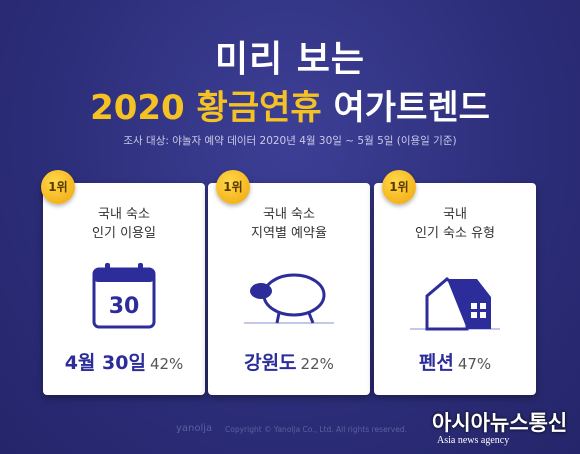  What do you see at coordinates (455, 214) in the screenshot?
I see `label-line: 국내` at bounding box center [455, 214].